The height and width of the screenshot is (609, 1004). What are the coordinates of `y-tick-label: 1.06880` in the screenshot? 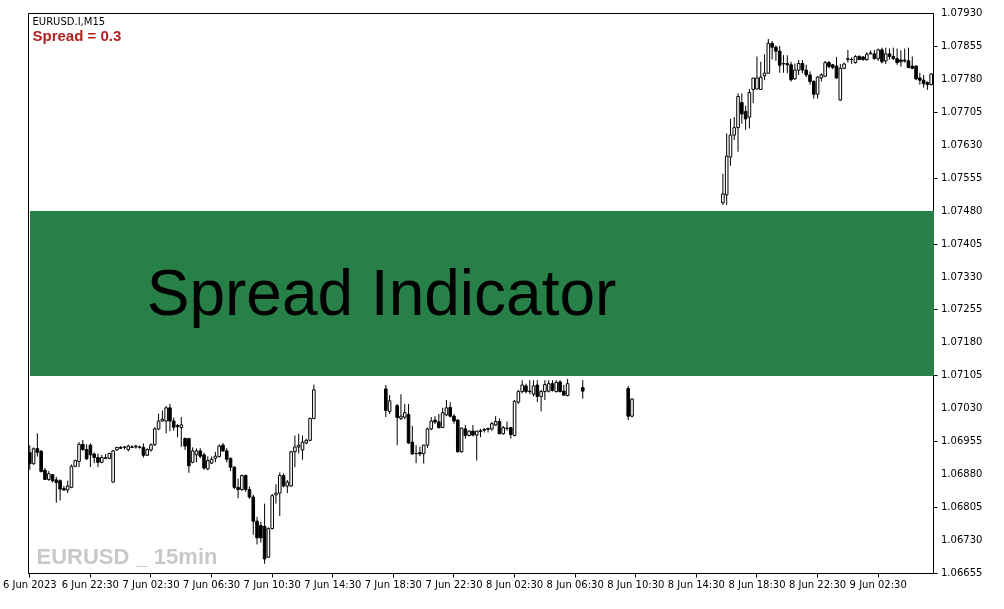 It's located at (962, 474).